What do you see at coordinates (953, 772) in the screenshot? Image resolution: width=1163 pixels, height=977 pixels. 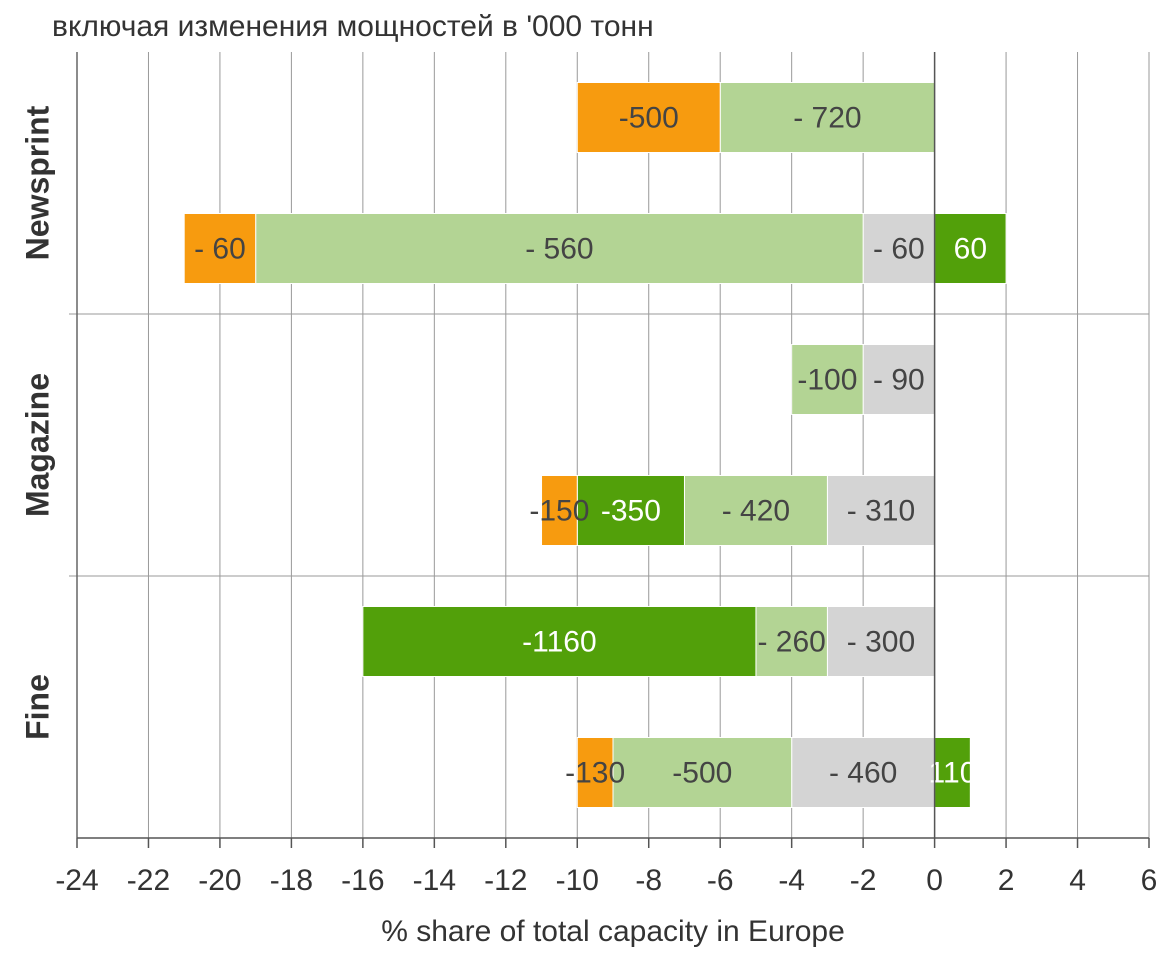 I see `data-label: 110` at bounding box center [953, 772].